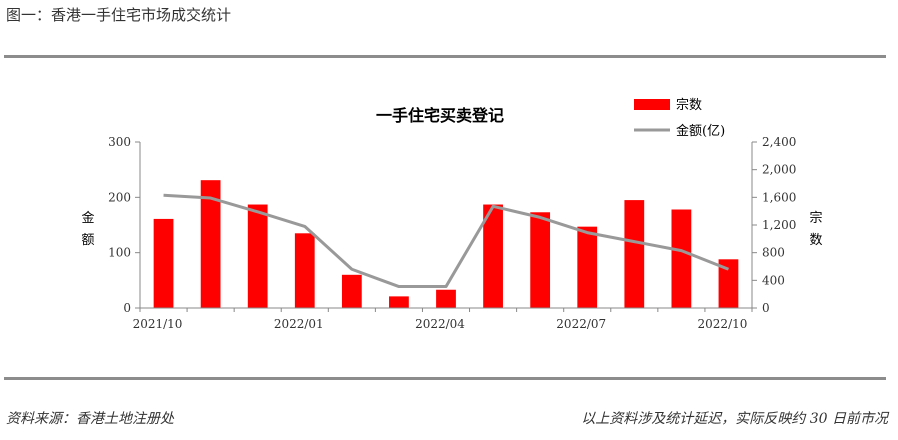 The image size is (898, 440). What do you see at coordinates (119, 197) in the screenshot?
I see `left-tick-label: 200` at bounding box center [119, 197].